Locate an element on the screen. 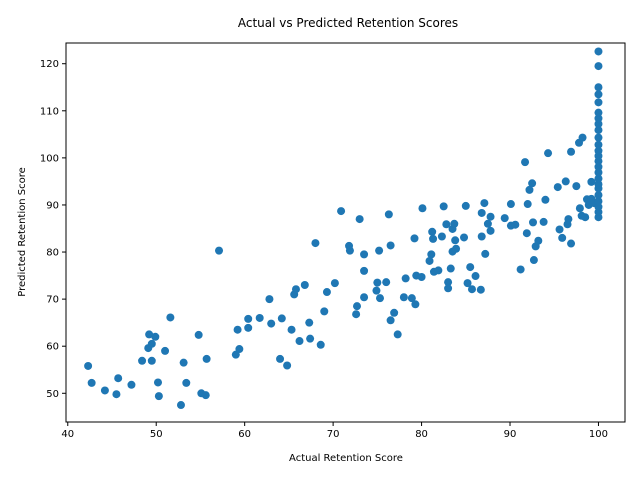  x-tick-label-50: 50 is located at coordinates (156, 434).